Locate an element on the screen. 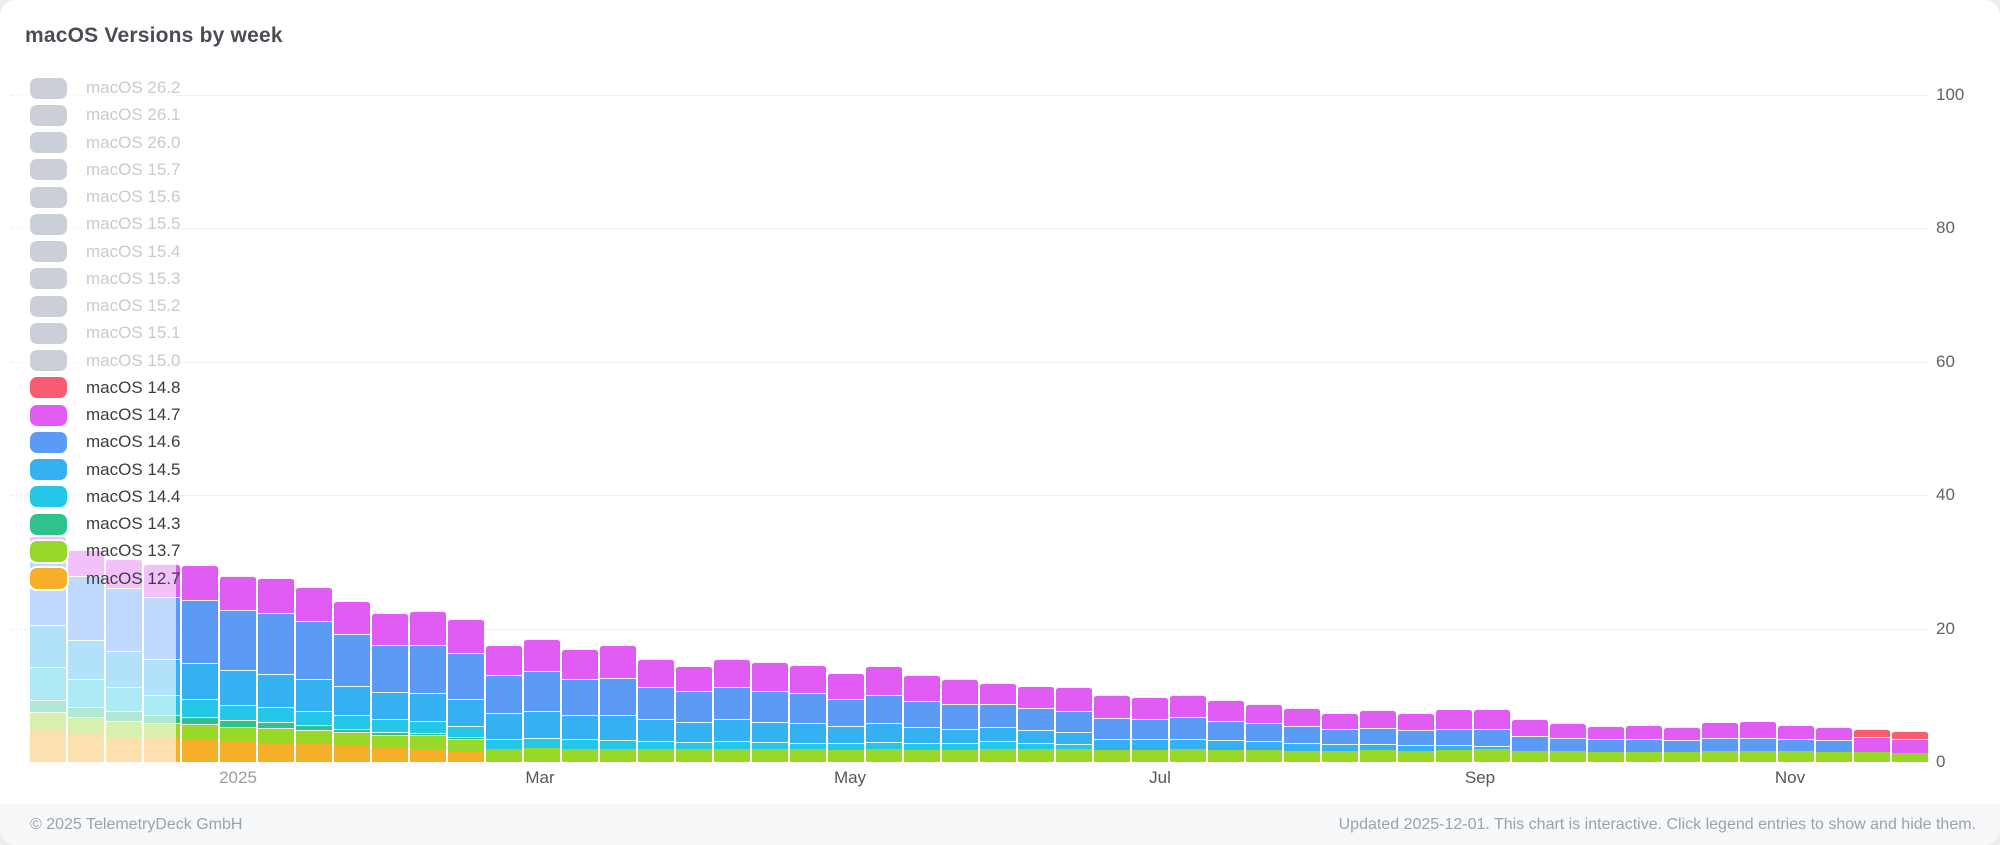 This screenshot has height=845, width=2000. legend-item-macos-14-5: macOS 14.5 is located at coordinates (105, 470).